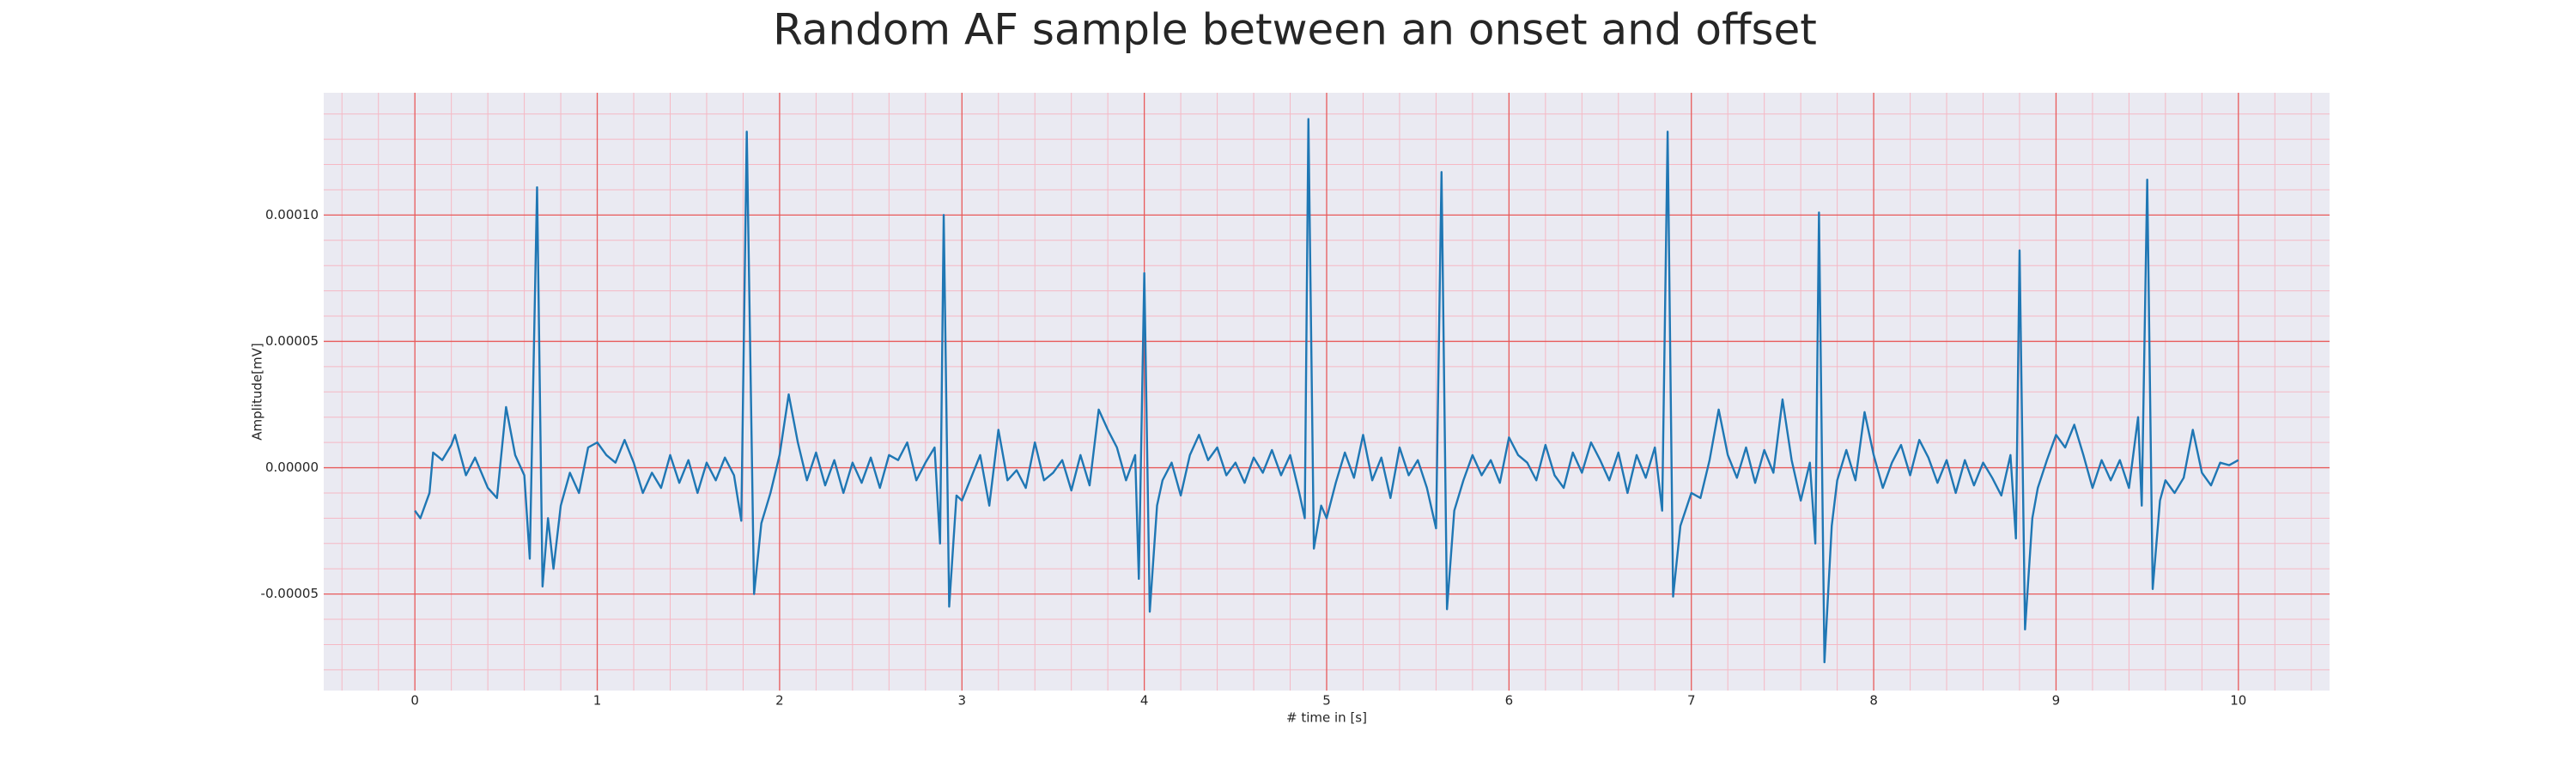  I want to click on y-tick-label: 0.00010, so click(292, 214).